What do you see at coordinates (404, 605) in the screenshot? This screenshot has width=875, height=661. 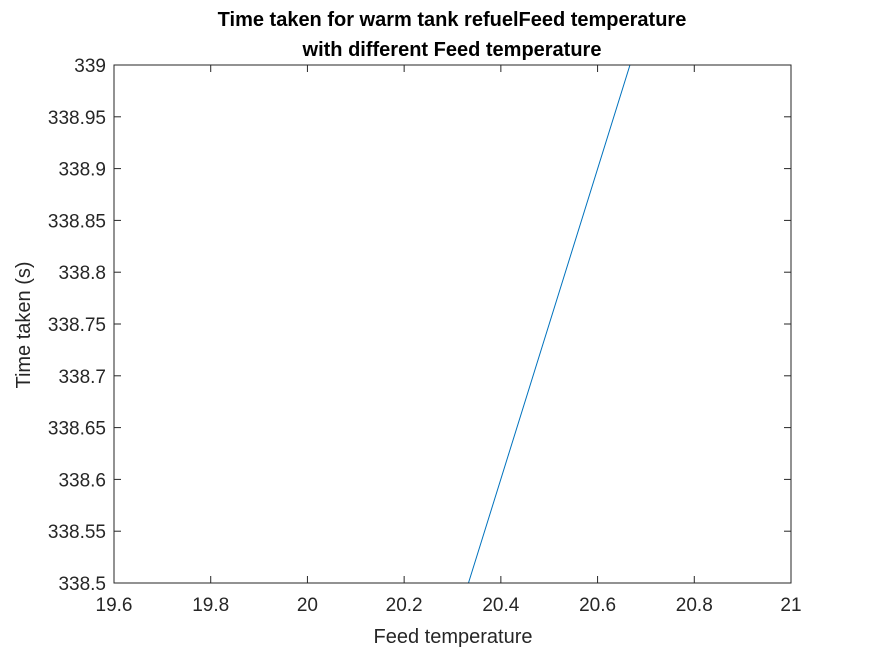 I see `x-tick-label: 20.2` at bounding box center [404, 605].